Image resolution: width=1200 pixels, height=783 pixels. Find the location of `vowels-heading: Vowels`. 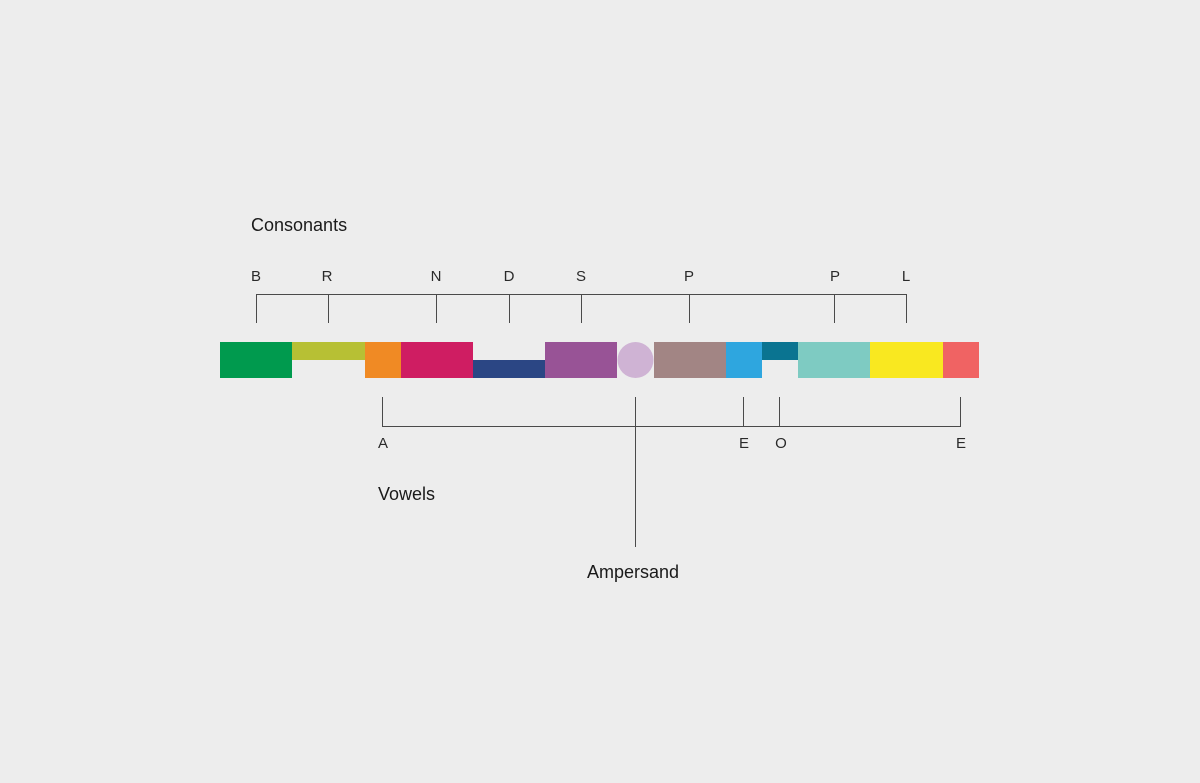

vowels-heading: Vowels is located at coordinates (406, 494).